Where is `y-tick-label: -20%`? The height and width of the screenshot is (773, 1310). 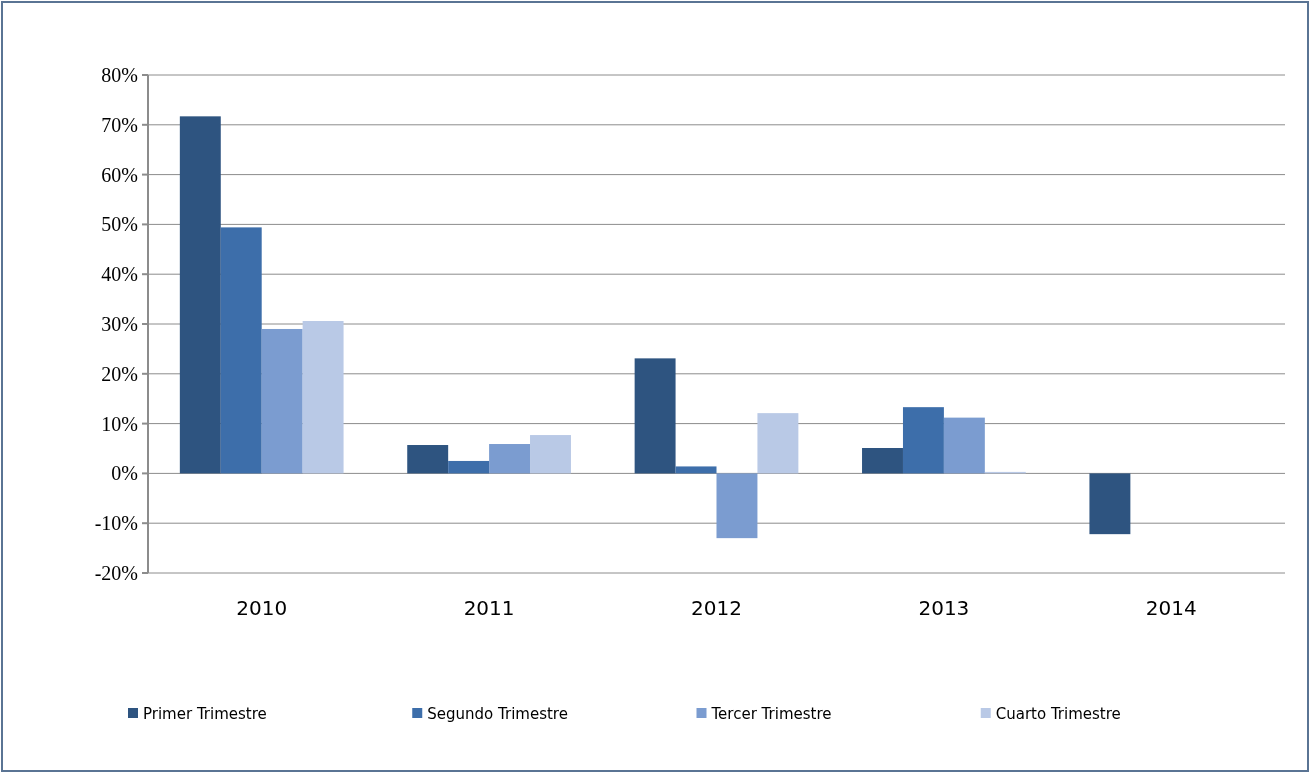
y-tick-label: -20% is located at coordinates (116, 573).